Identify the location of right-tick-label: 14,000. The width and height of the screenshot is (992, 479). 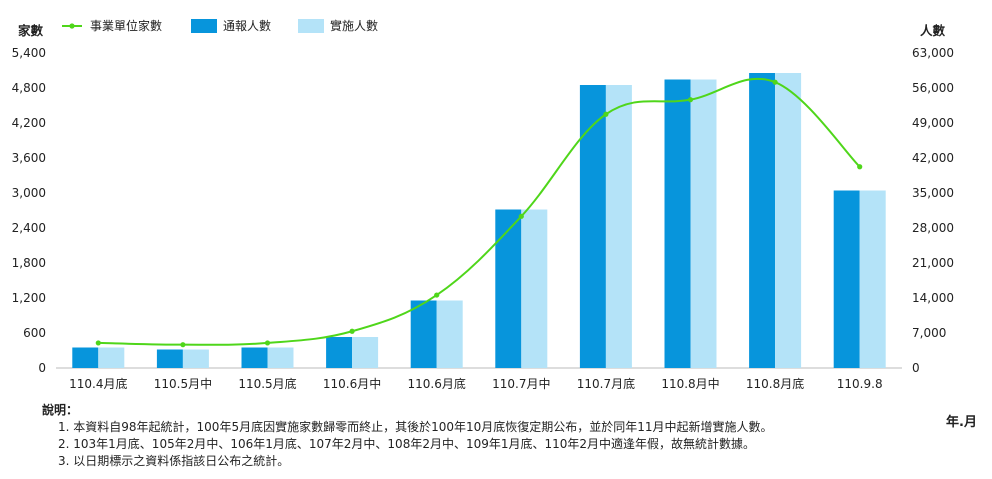
(933, 298).